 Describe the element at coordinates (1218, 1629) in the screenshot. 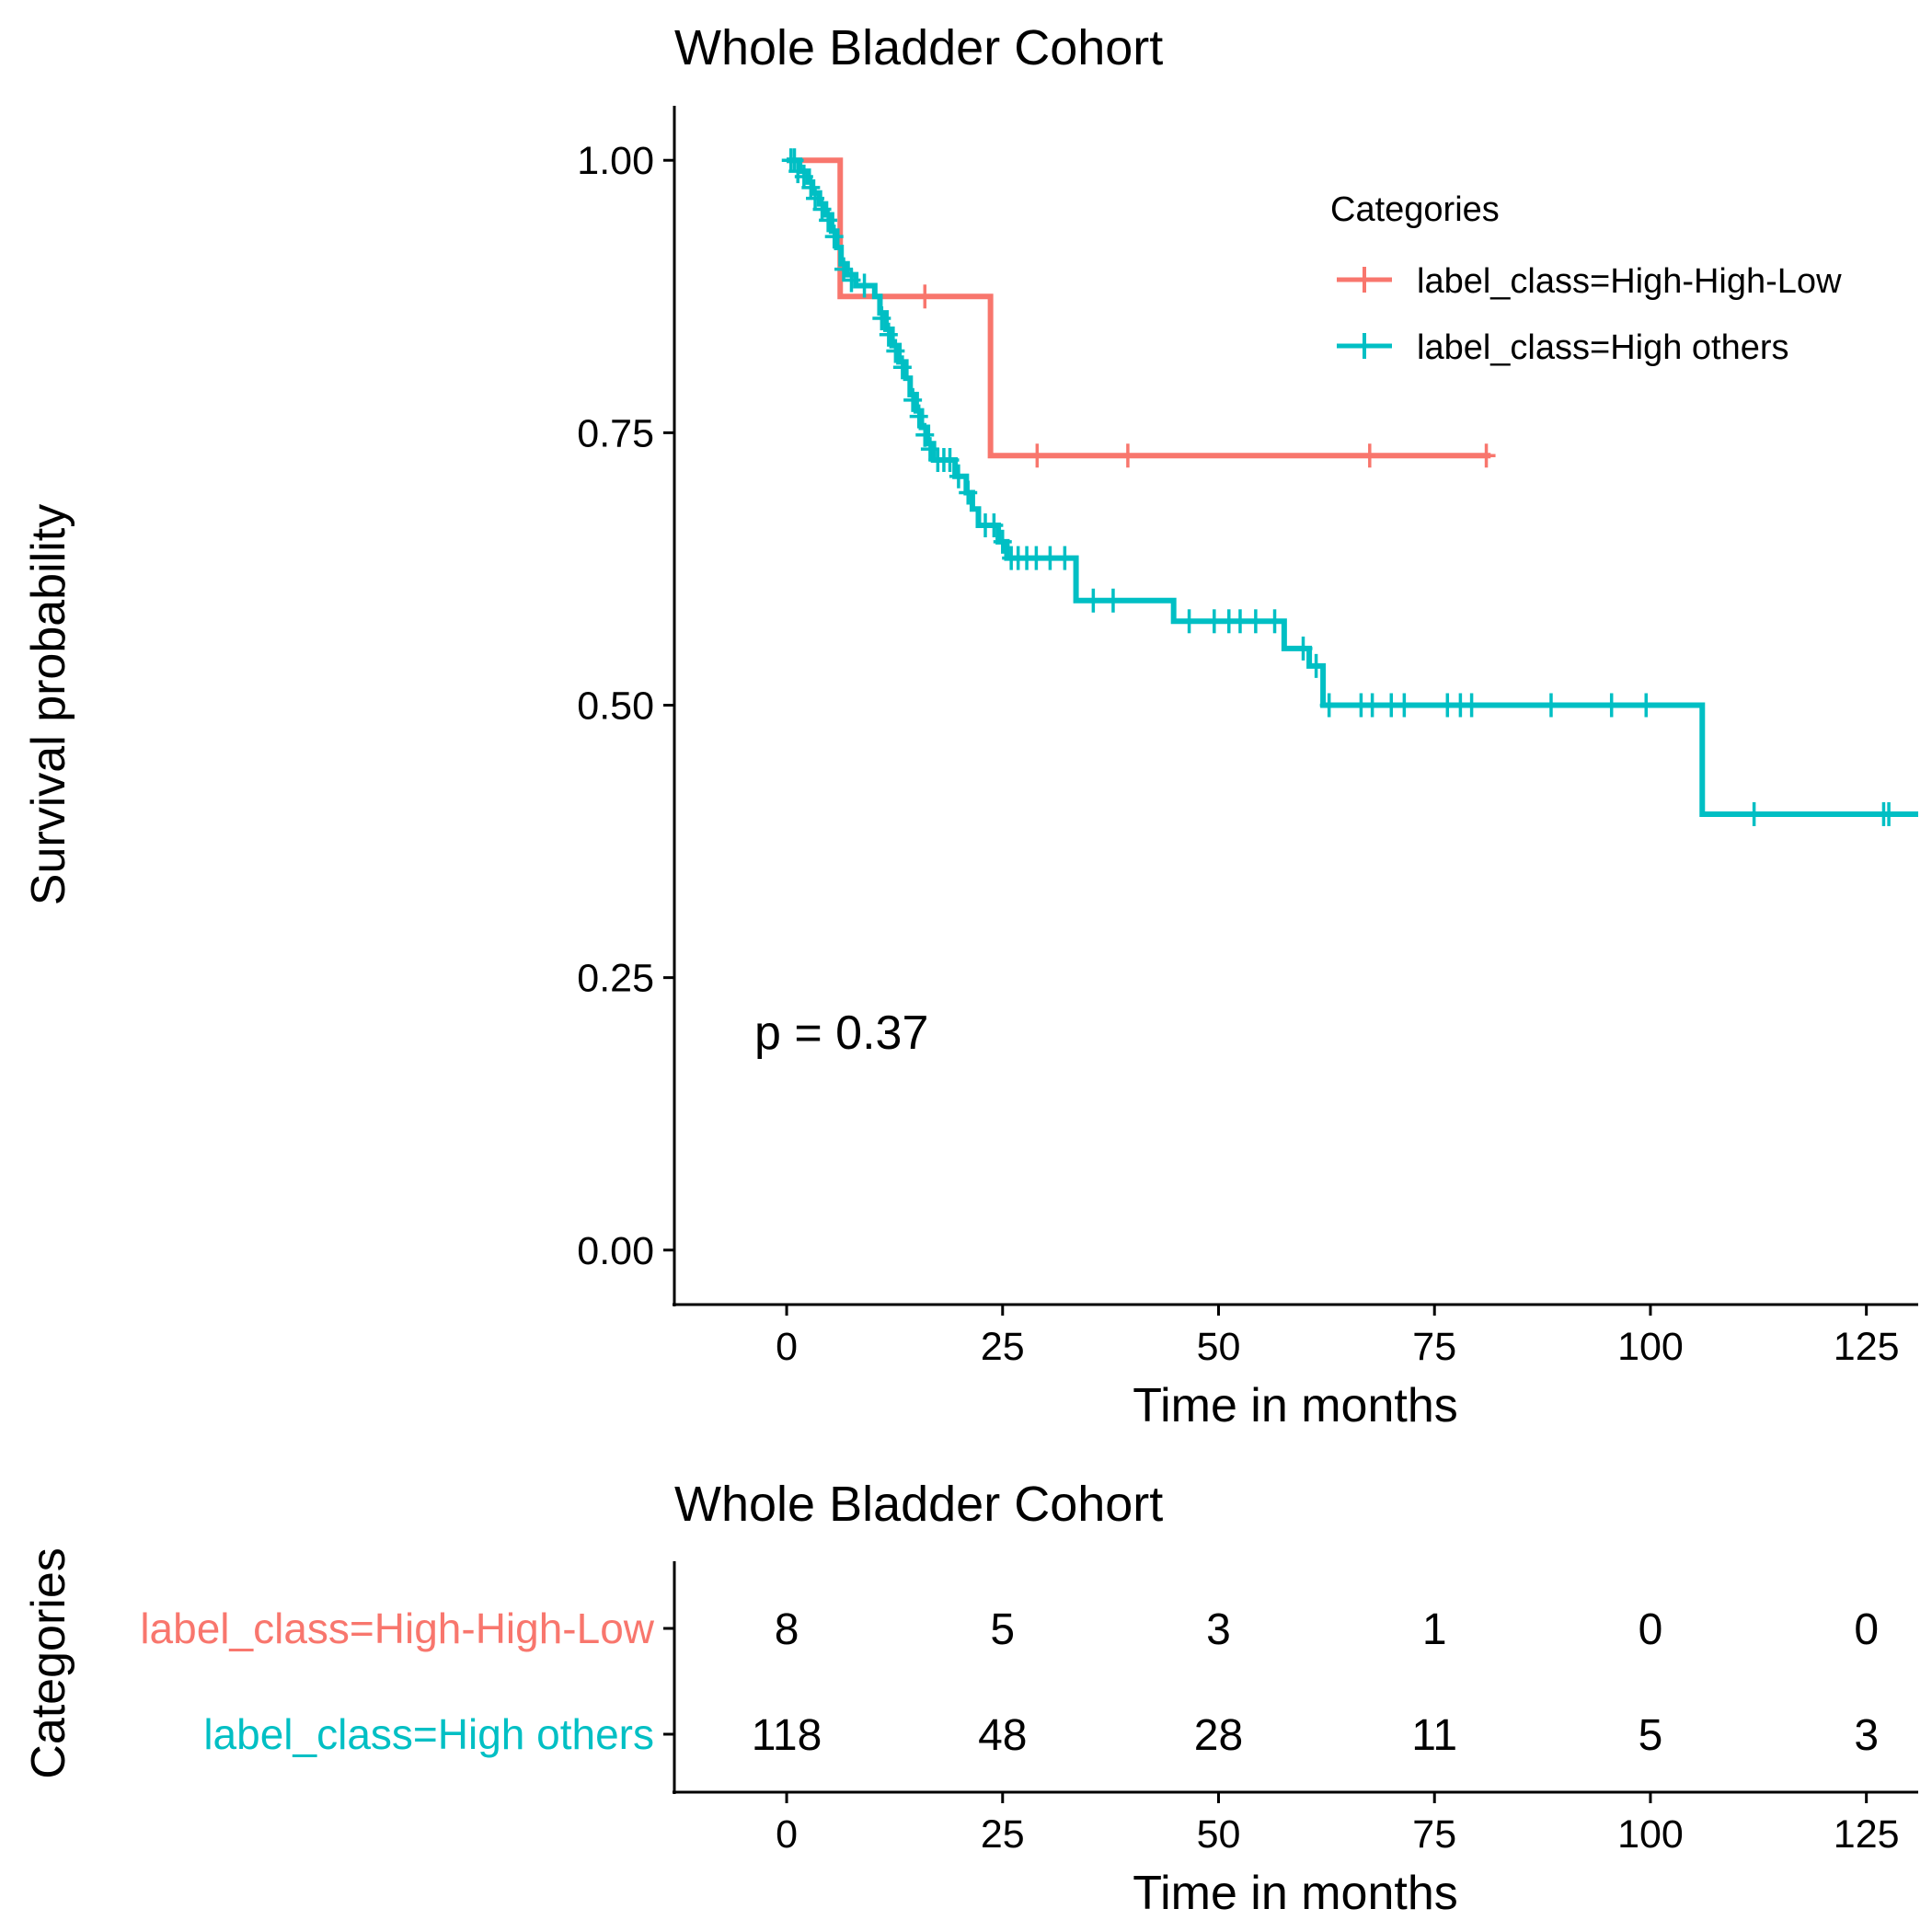

I see `risk-count-high-high-low: 3` at that location.